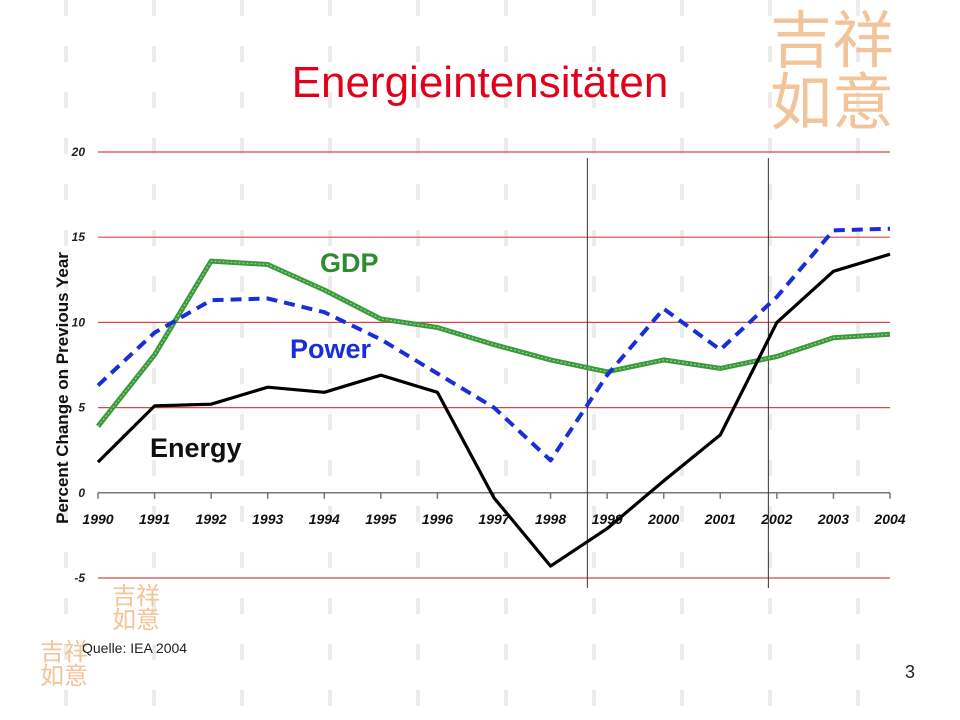 Image resolution: width=960 pixels, height=720 pixels. What do you see at coordinates (380, 519) in the screenshot?
I see `x-tick-label: 1995` at bounding box center [380, 519].